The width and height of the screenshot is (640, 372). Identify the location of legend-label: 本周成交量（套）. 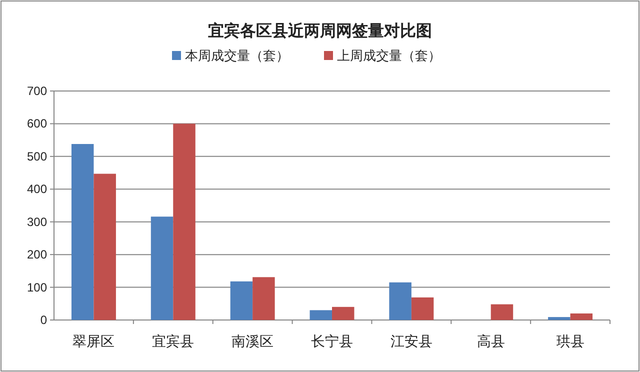
(237, 55).